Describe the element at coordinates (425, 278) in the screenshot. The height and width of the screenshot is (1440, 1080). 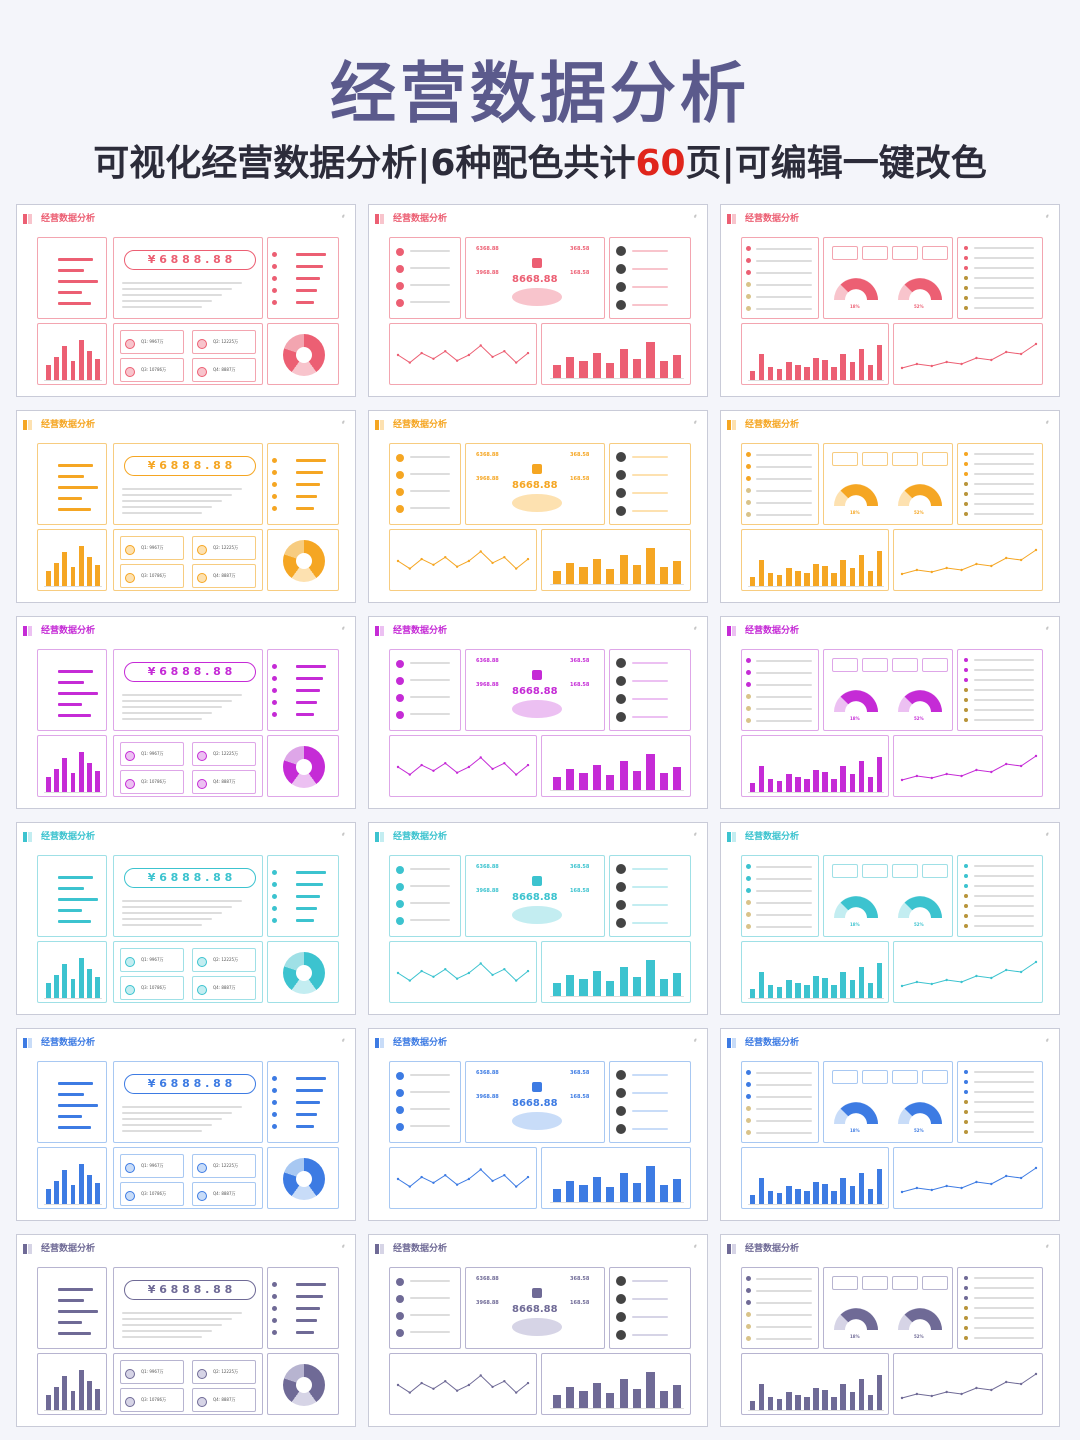
I see `panel-icon-list` at that location.